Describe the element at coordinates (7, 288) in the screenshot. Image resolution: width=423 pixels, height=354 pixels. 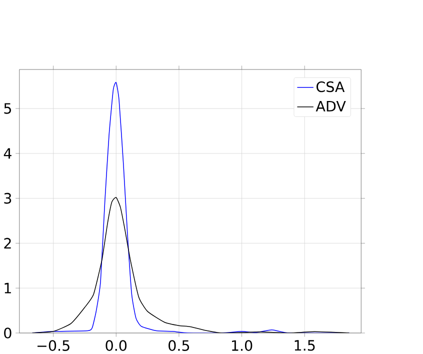
I see `y-tick-label: 1` at that location.